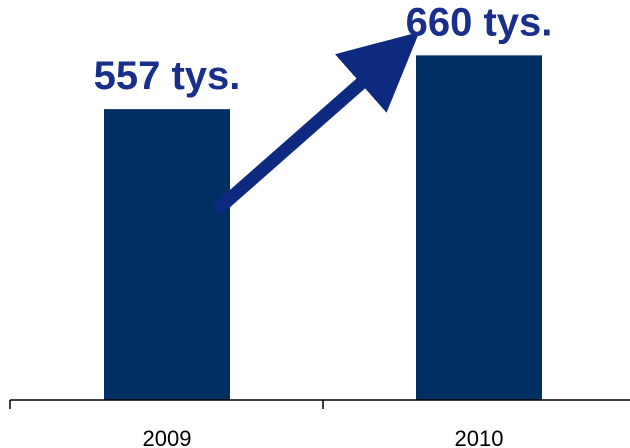  I want to click on bar-2009, so click(167, 255).